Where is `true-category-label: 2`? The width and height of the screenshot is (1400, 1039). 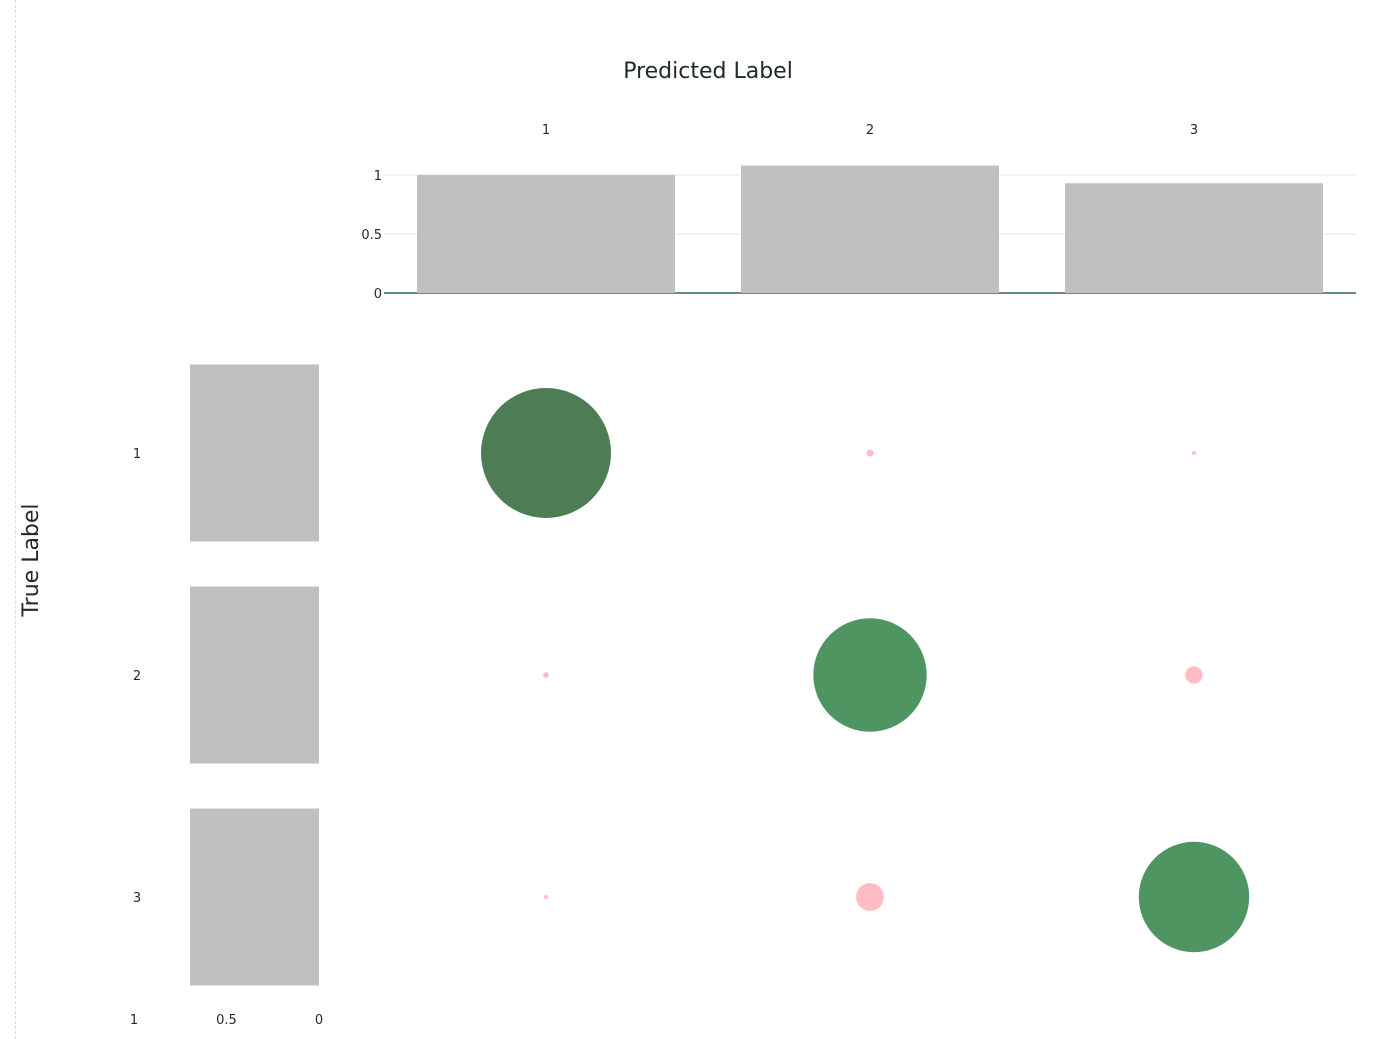
true-category-label: 2 is located at coordinates (137, 676).